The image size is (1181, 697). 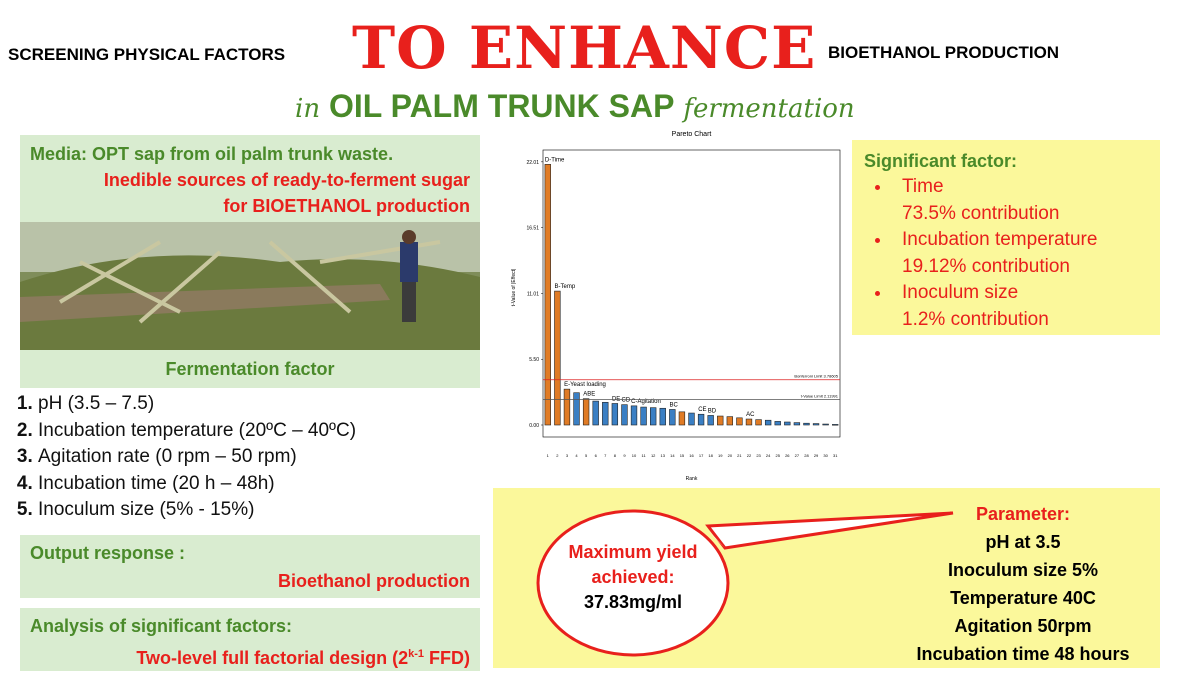 I want to click on x-tick-label: 15, so click(x=682, y=455).